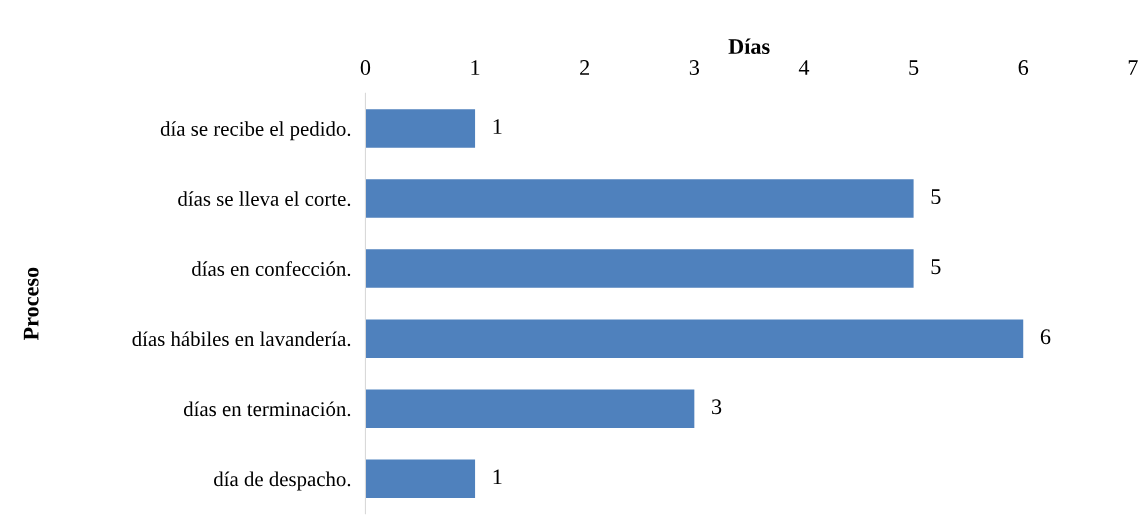  Describe the element at coordinates (475, 67) in the screenshot. I see `x-tick-label: 1` at that location.